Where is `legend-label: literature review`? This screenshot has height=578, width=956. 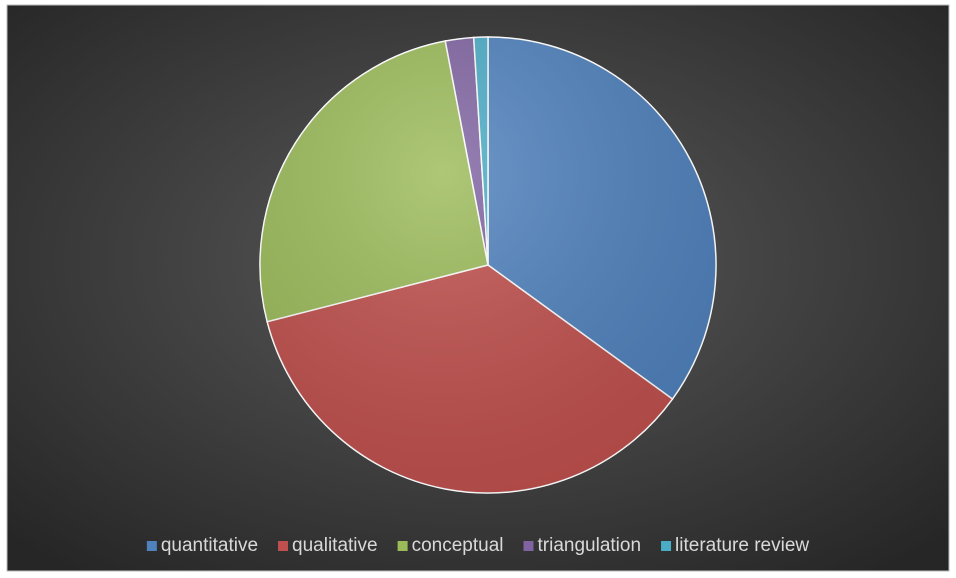
legend-label: literature review is located at coordinates (742, 545).